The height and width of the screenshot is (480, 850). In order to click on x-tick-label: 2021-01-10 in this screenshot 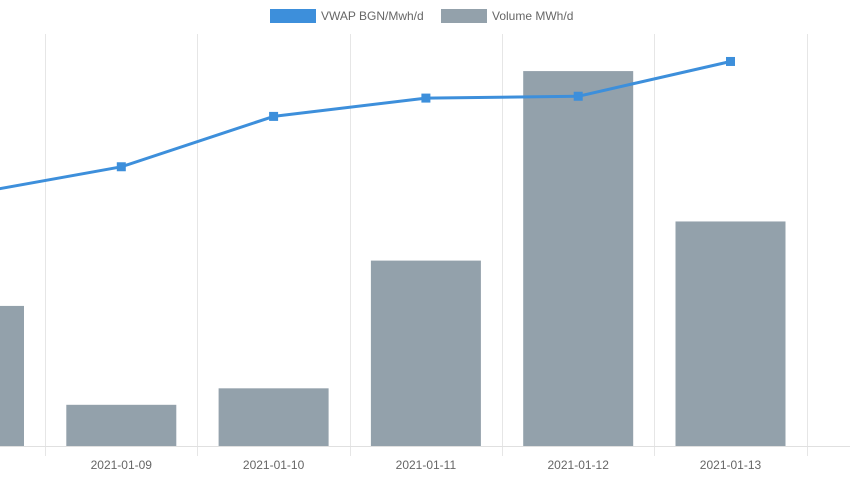, I will do `click(274, 465)`.